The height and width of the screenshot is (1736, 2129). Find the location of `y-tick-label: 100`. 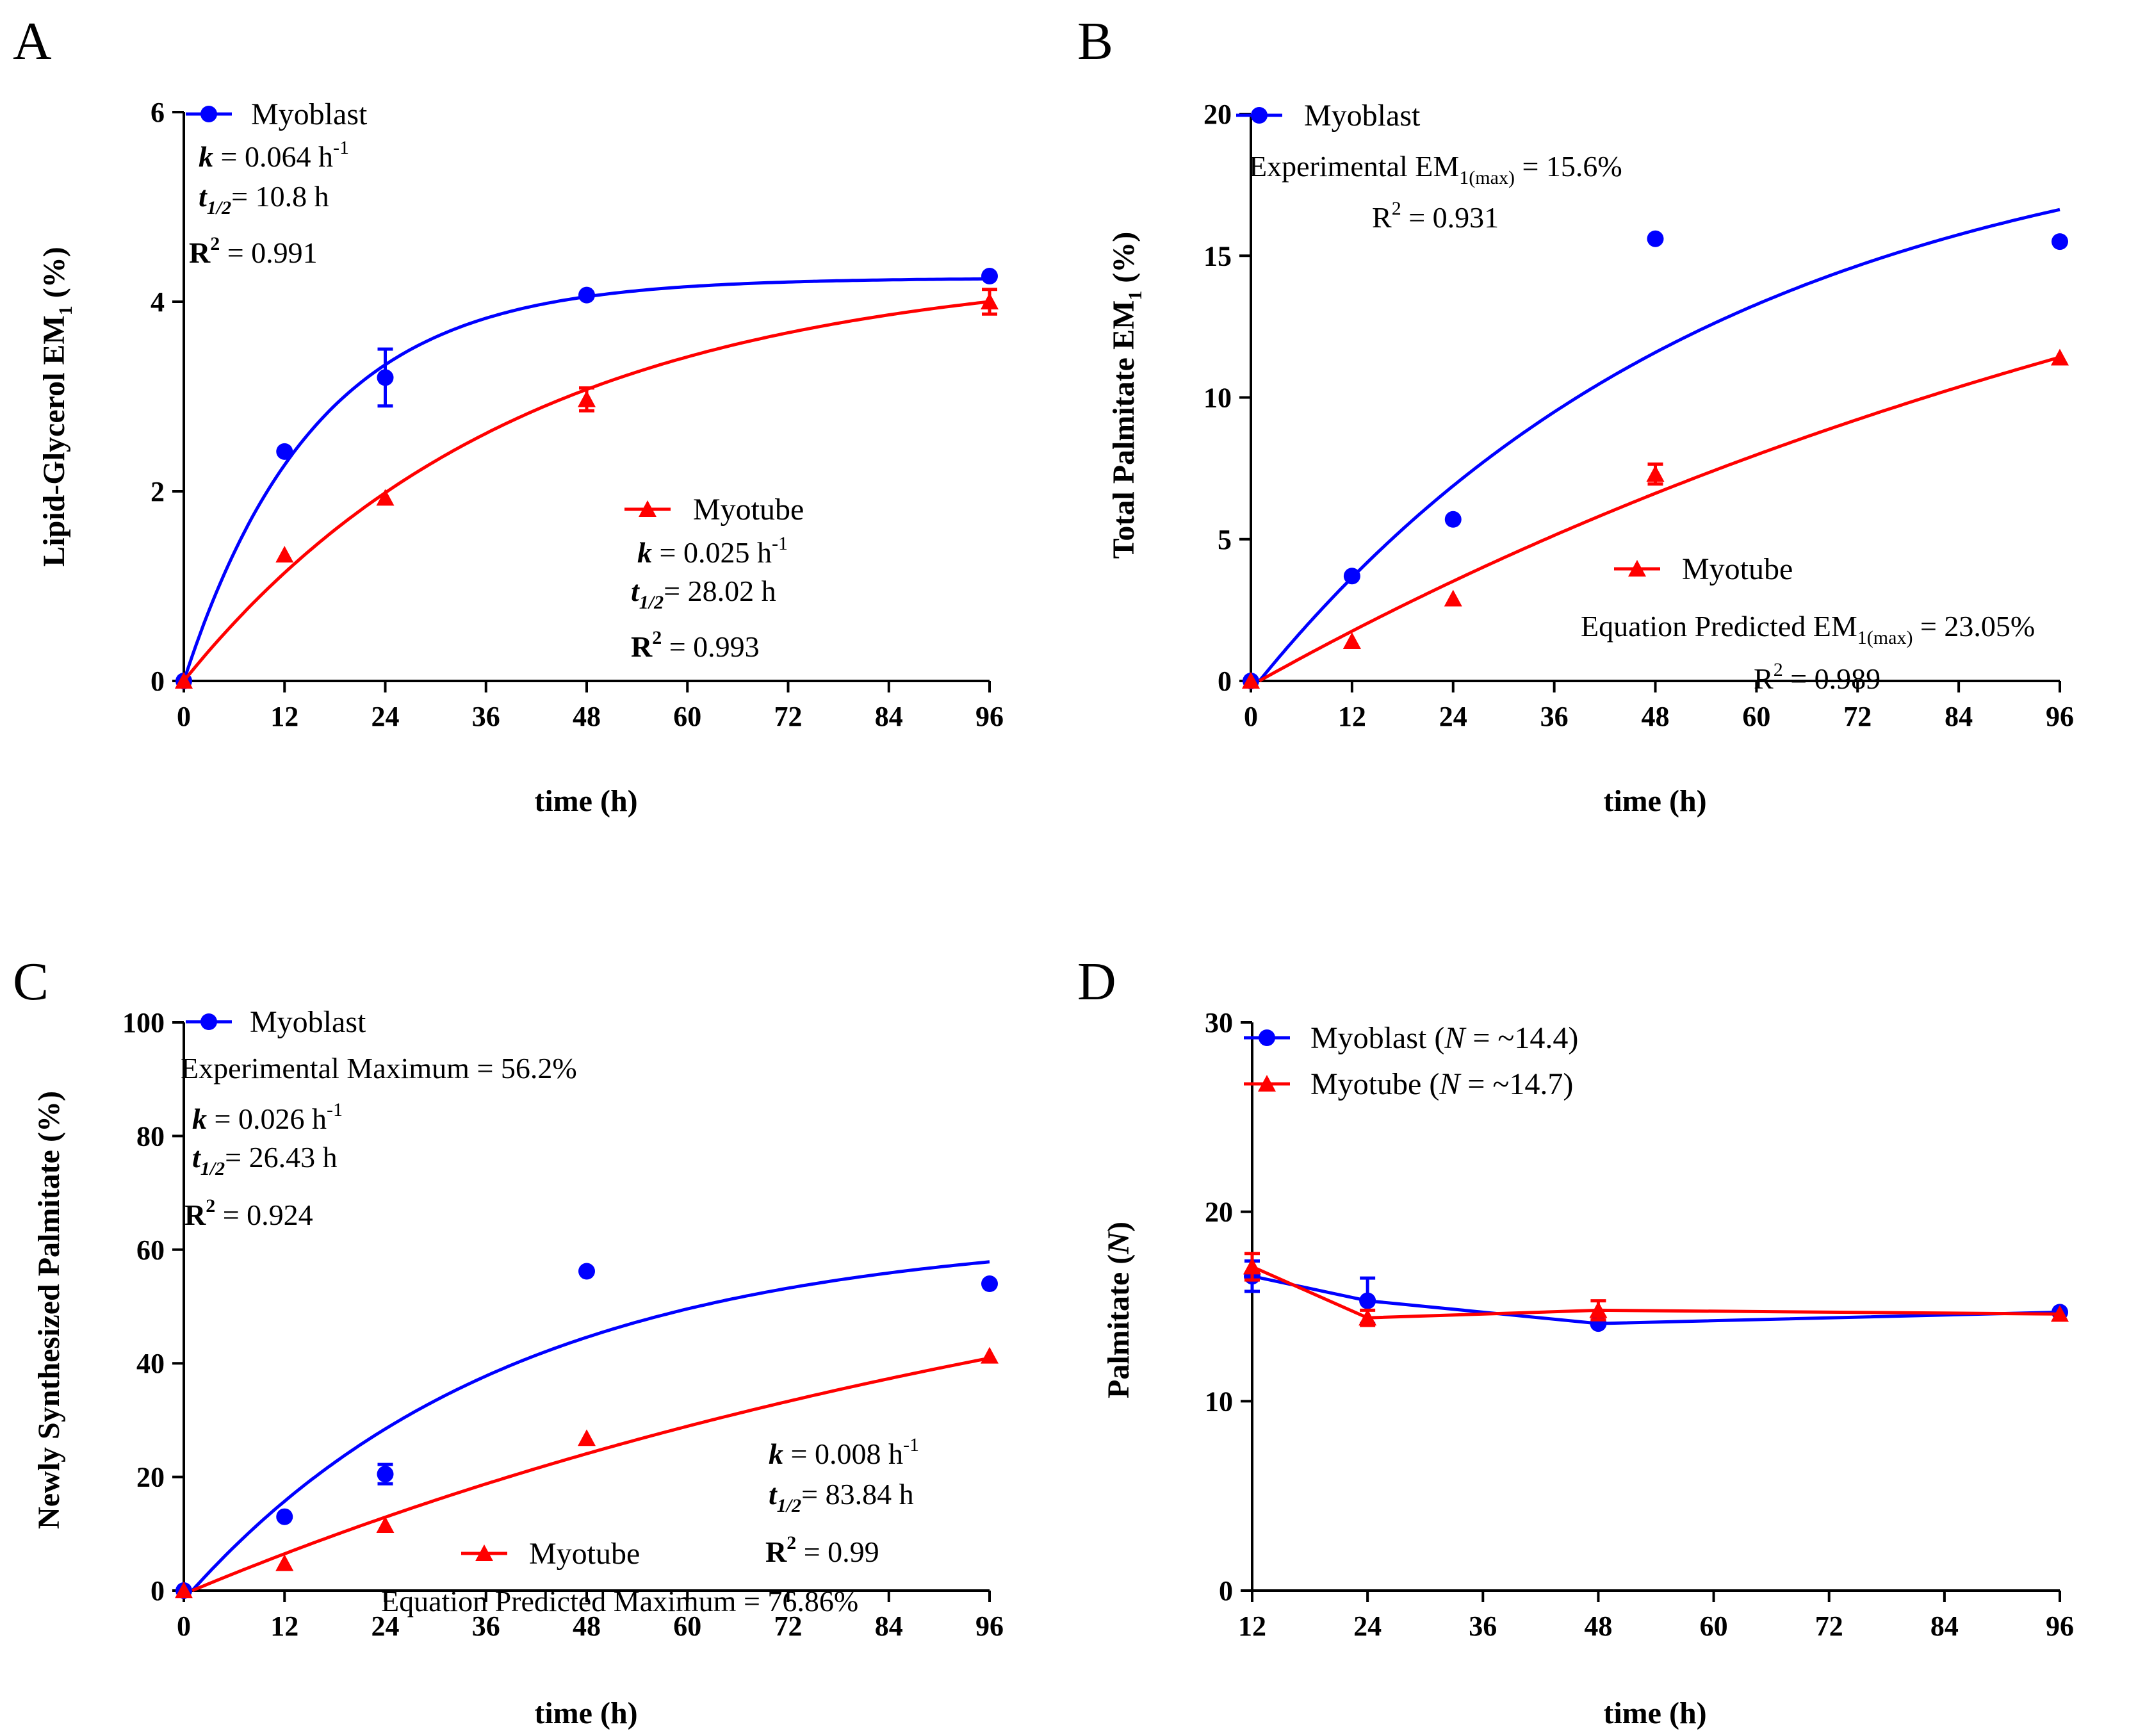

y-tick-label: 100 is located at coordinates (143, 1022).